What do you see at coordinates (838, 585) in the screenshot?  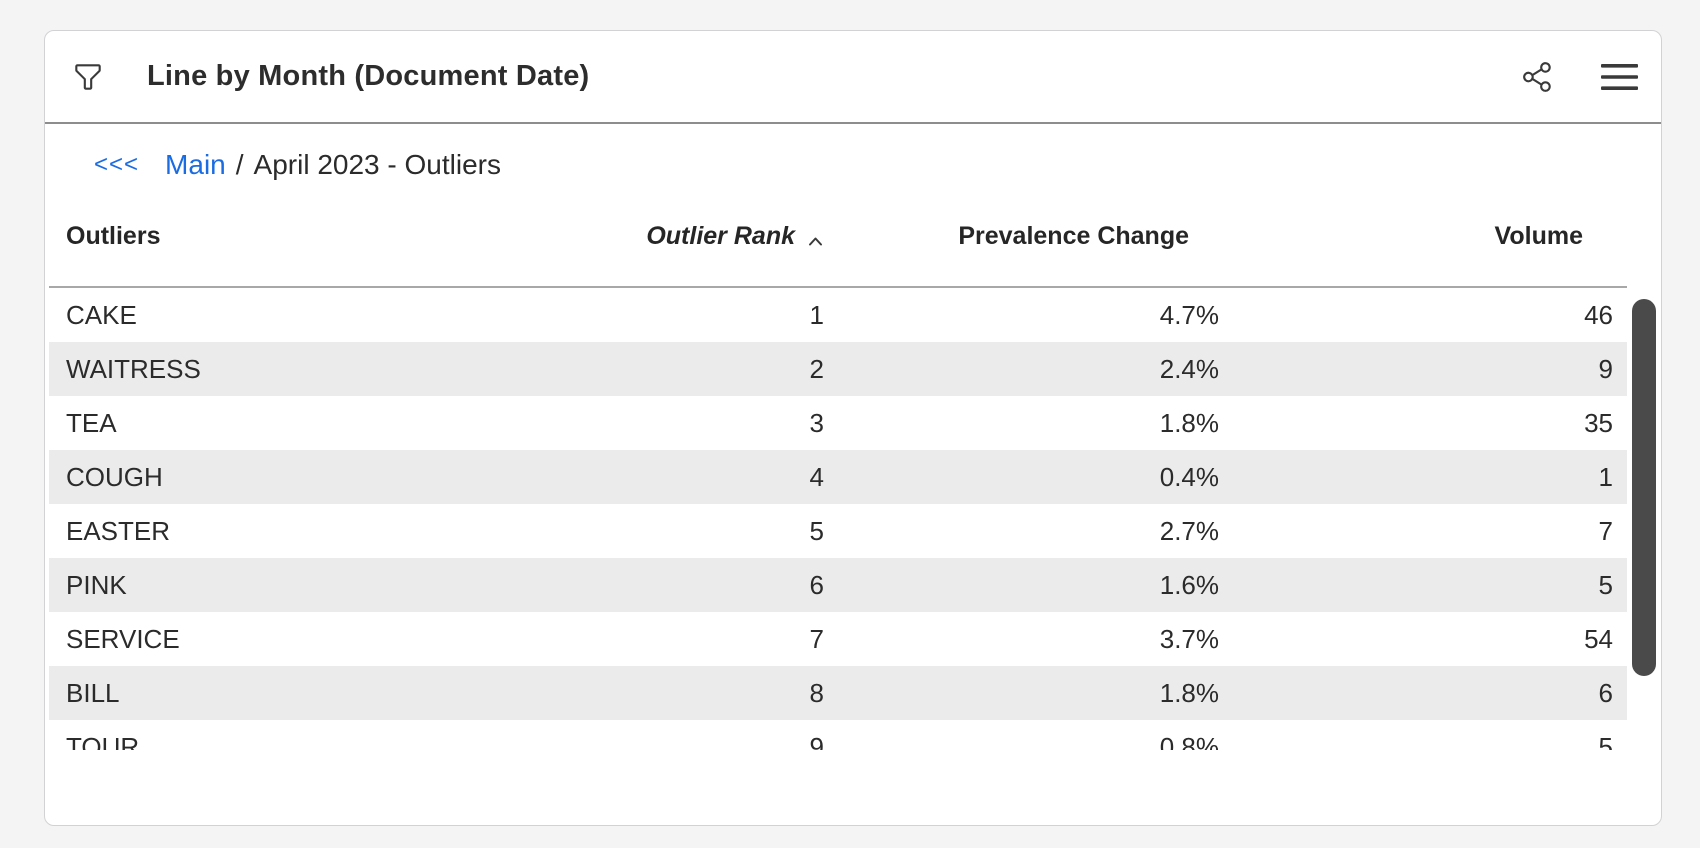 I see `table-row: PINK 6 1.6% 5` at bounding box center [838, 585].